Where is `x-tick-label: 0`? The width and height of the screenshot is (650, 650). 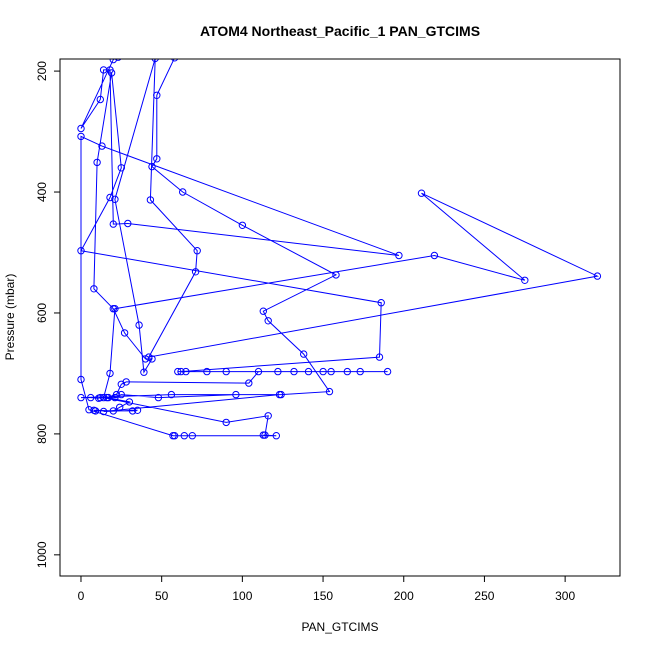
x-tick-label: 0 is located at coordinates (81, 596).